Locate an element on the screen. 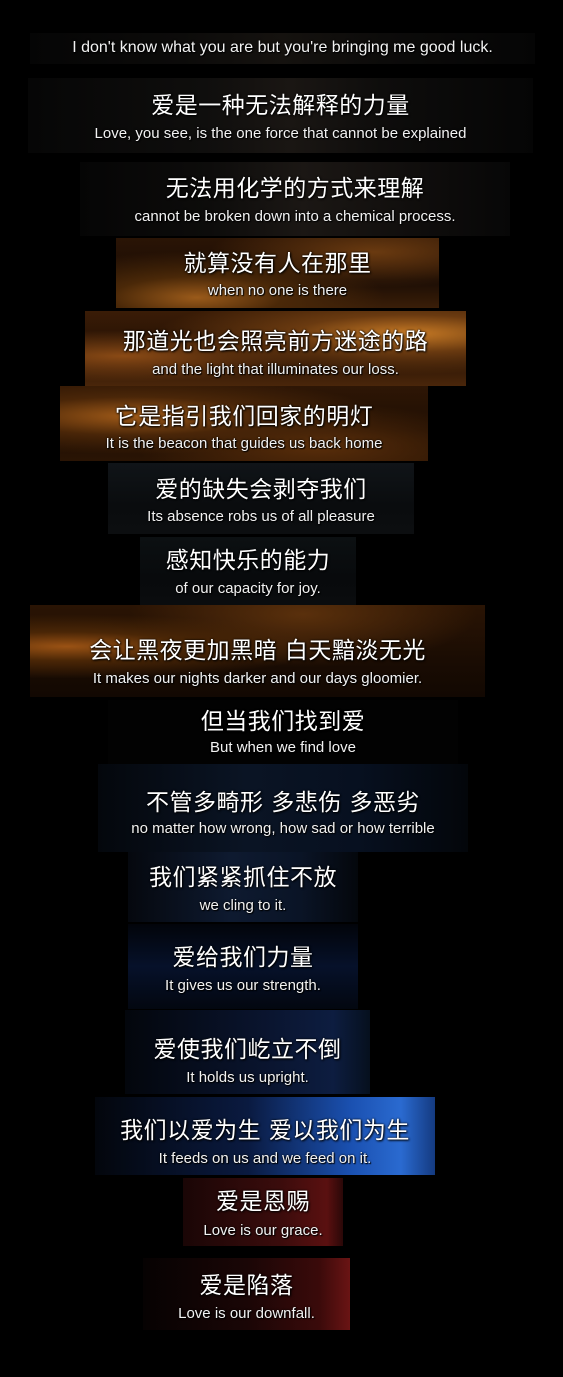 This screenshot has width=563, height=1377. subtitle-english: and the light that illuminates our loss. is located at coordinates (275, 369).